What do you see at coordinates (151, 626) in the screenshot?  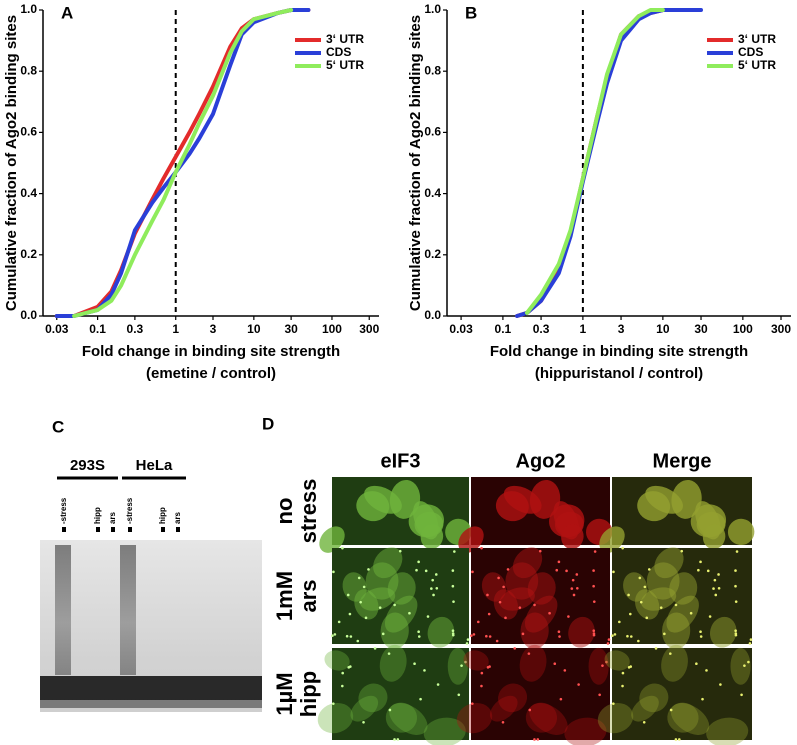 I see `gel-image` at bounding box center [151, 626].